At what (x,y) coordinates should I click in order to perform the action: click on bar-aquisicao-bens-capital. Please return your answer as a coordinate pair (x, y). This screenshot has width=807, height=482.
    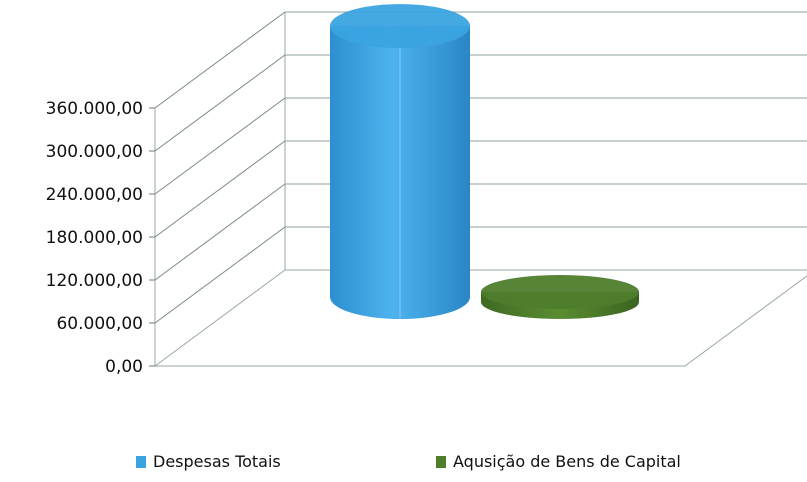
    Looking at the image, I should click on (560, 297).